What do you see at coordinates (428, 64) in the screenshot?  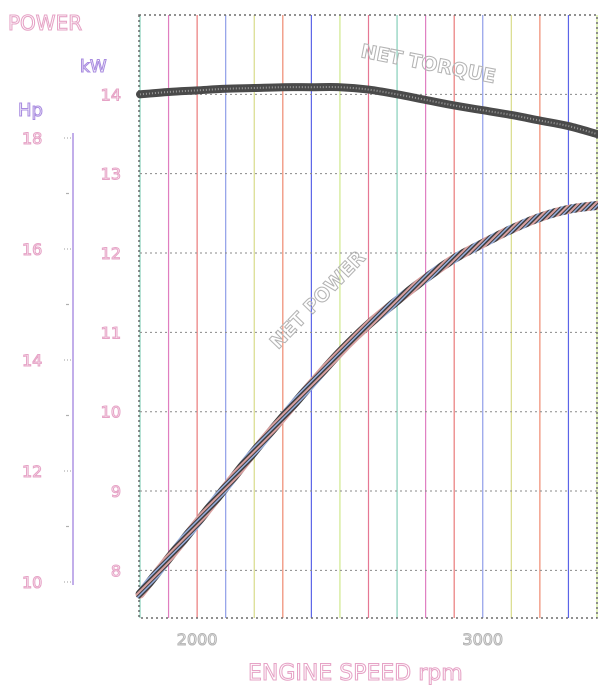 I see `net-torque-annotation: NET TORQUE` at bounding box center [428, 64].